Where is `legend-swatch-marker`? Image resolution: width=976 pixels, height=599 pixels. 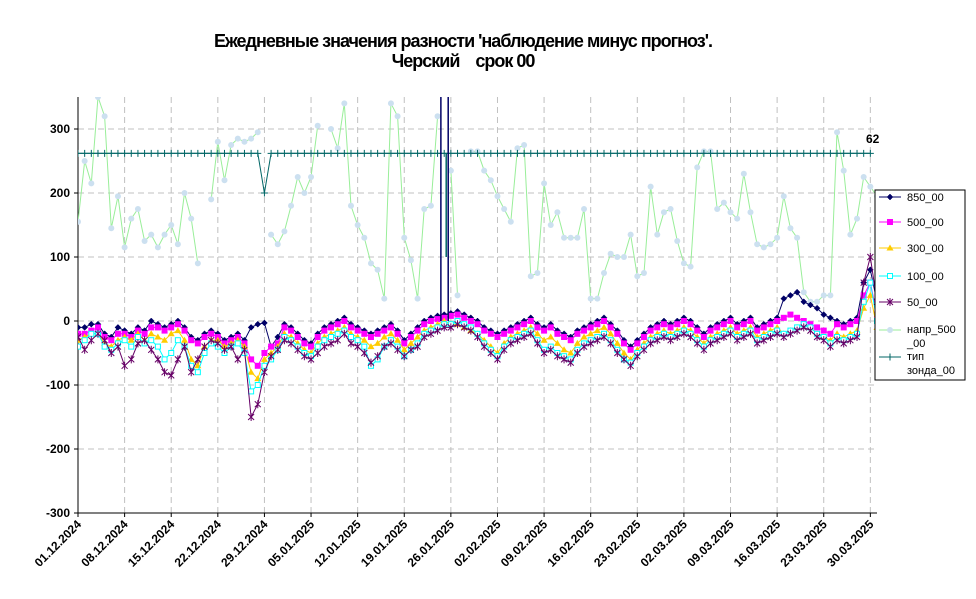 legend-swatch-marker is located at coordinates (890, 247).